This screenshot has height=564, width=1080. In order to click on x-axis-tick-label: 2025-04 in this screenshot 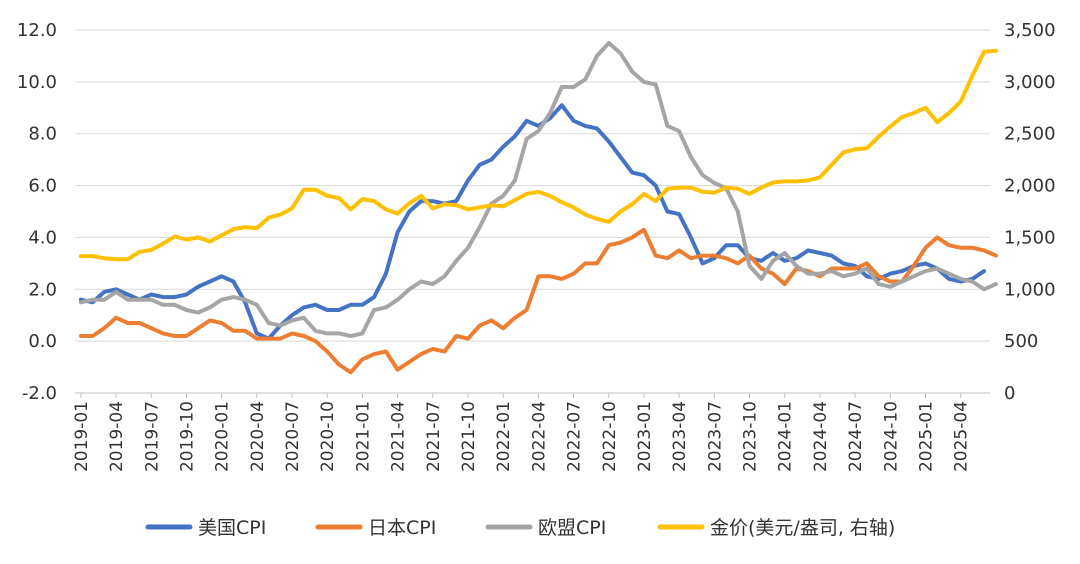, I will do `click(962, 436)`.